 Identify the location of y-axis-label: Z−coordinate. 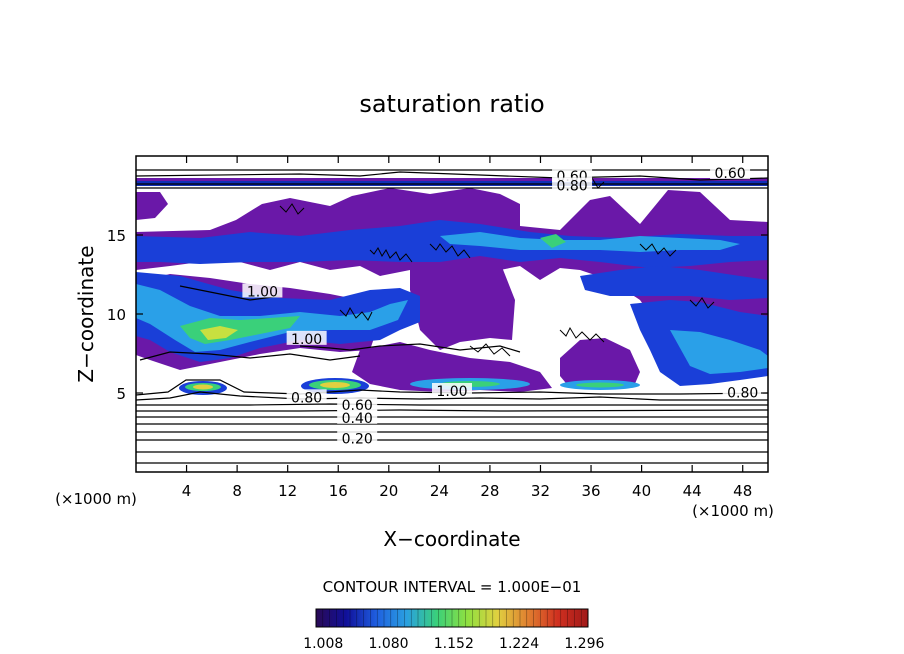
(86, 313).